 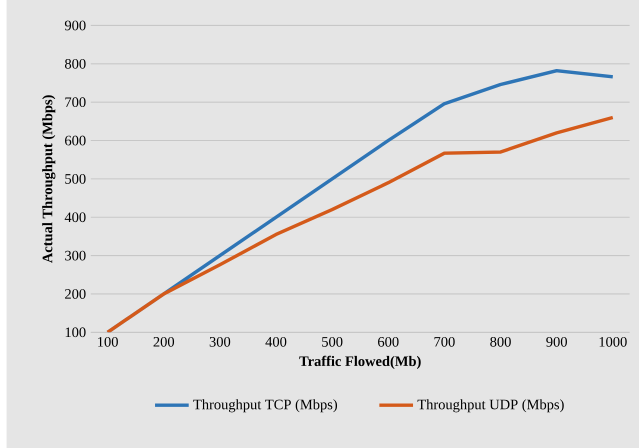 I want to click on y-tick-label: 400, so click(x=75, y=217).